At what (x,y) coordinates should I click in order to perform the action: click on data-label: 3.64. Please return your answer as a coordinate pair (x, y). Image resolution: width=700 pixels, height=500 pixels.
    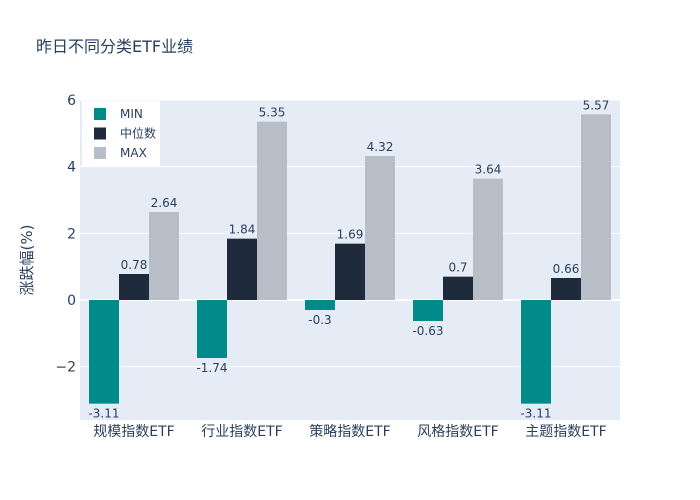
    Looking at the image, I should click on (488, 170).